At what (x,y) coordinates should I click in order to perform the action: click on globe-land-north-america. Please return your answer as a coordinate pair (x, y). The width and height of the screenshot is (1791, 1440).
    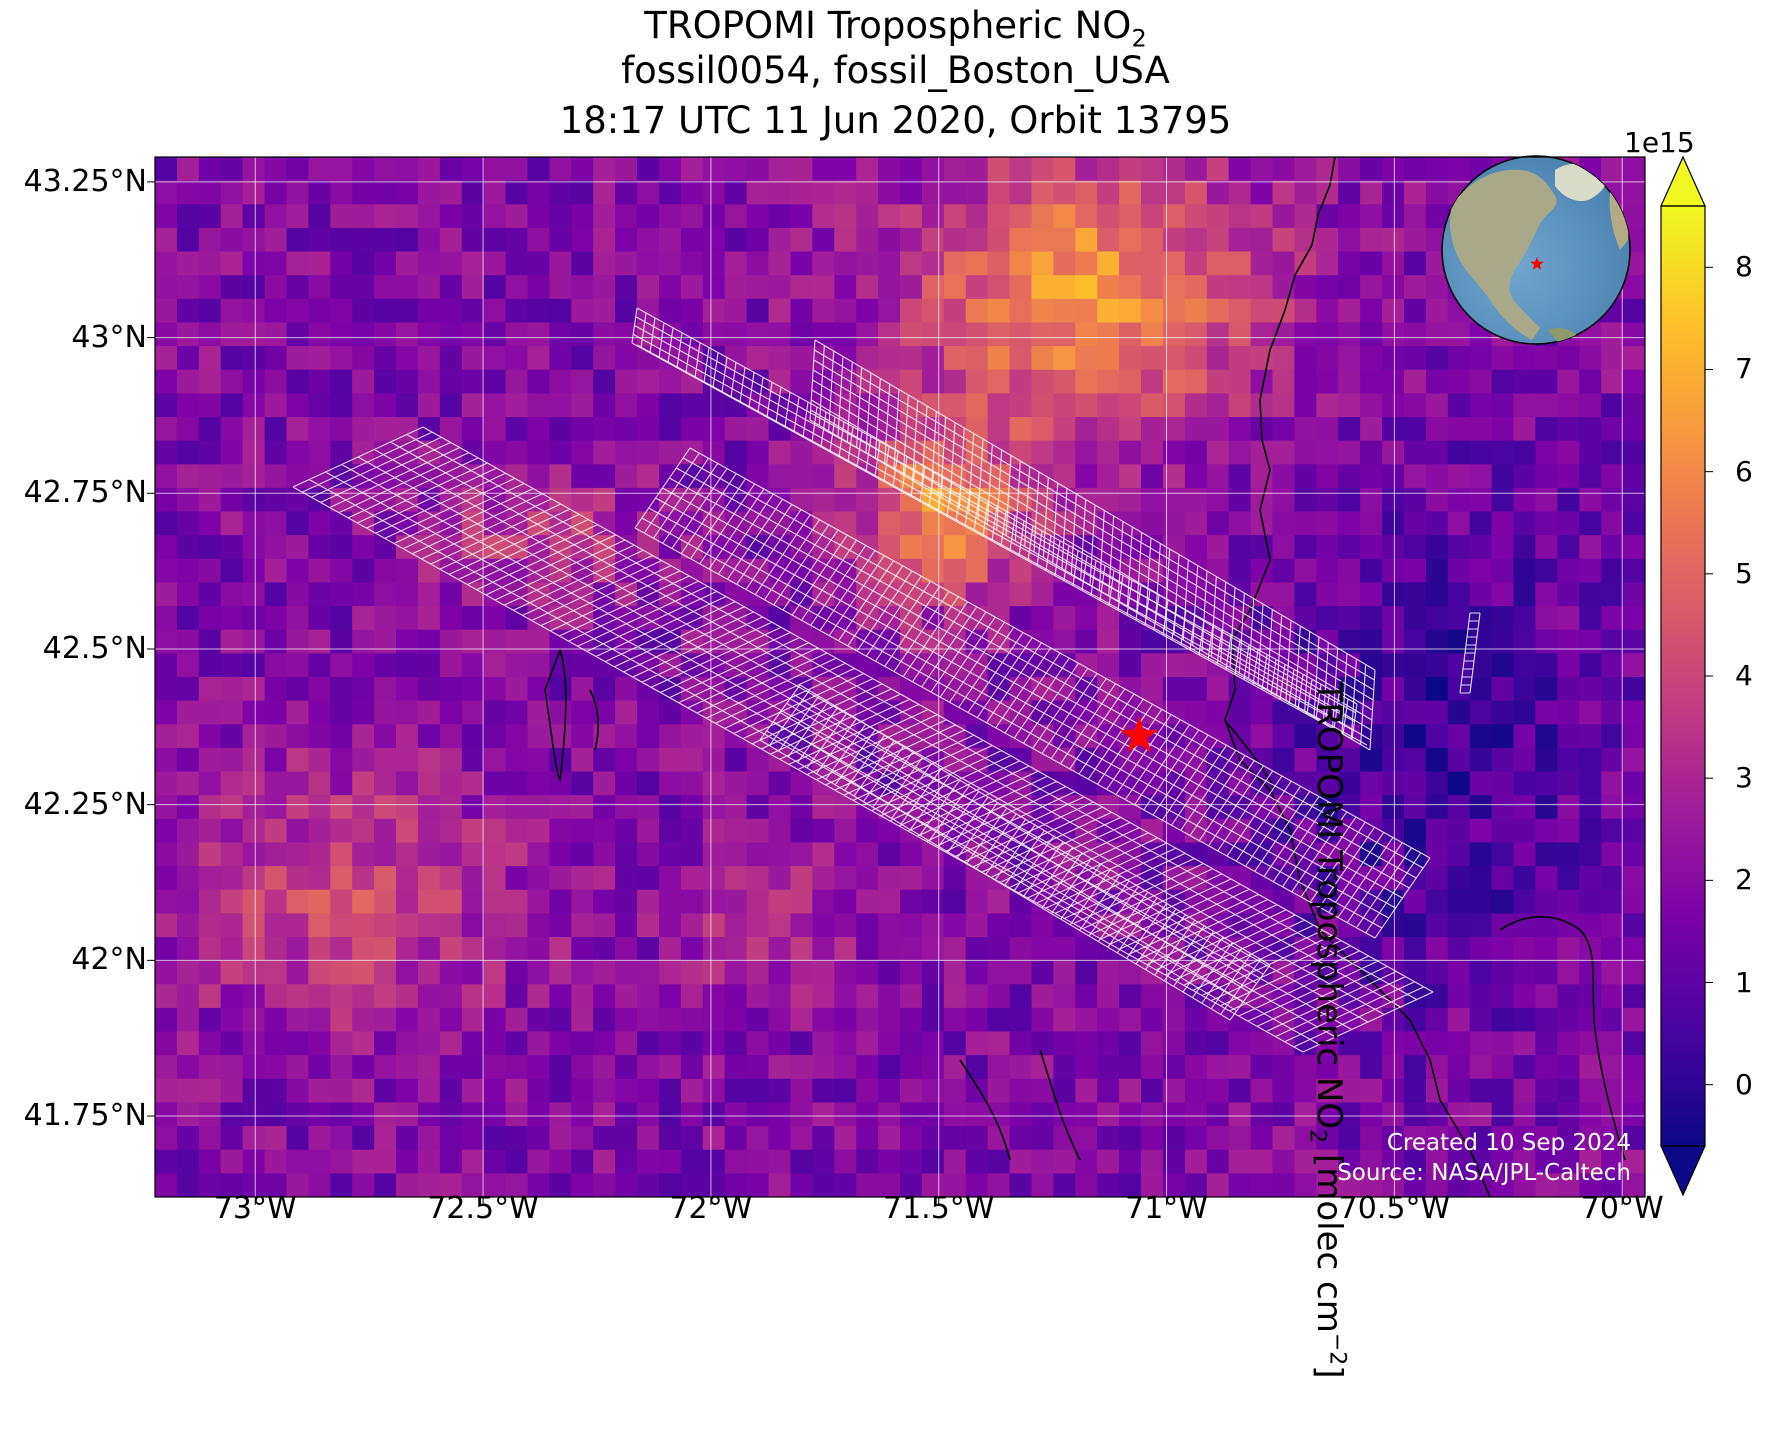
    Looking at the image, I should click on (1503, 254).